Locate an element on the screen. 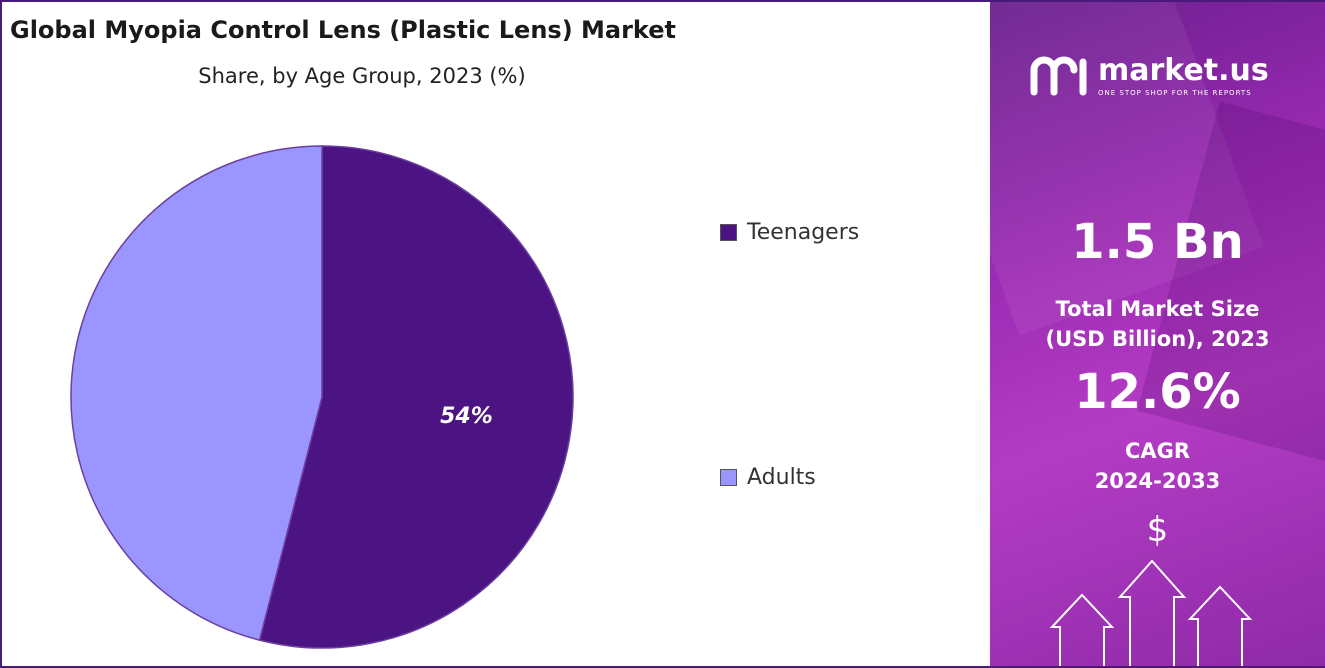  market-us-logo-icon is located at coordinates (1058, 76).